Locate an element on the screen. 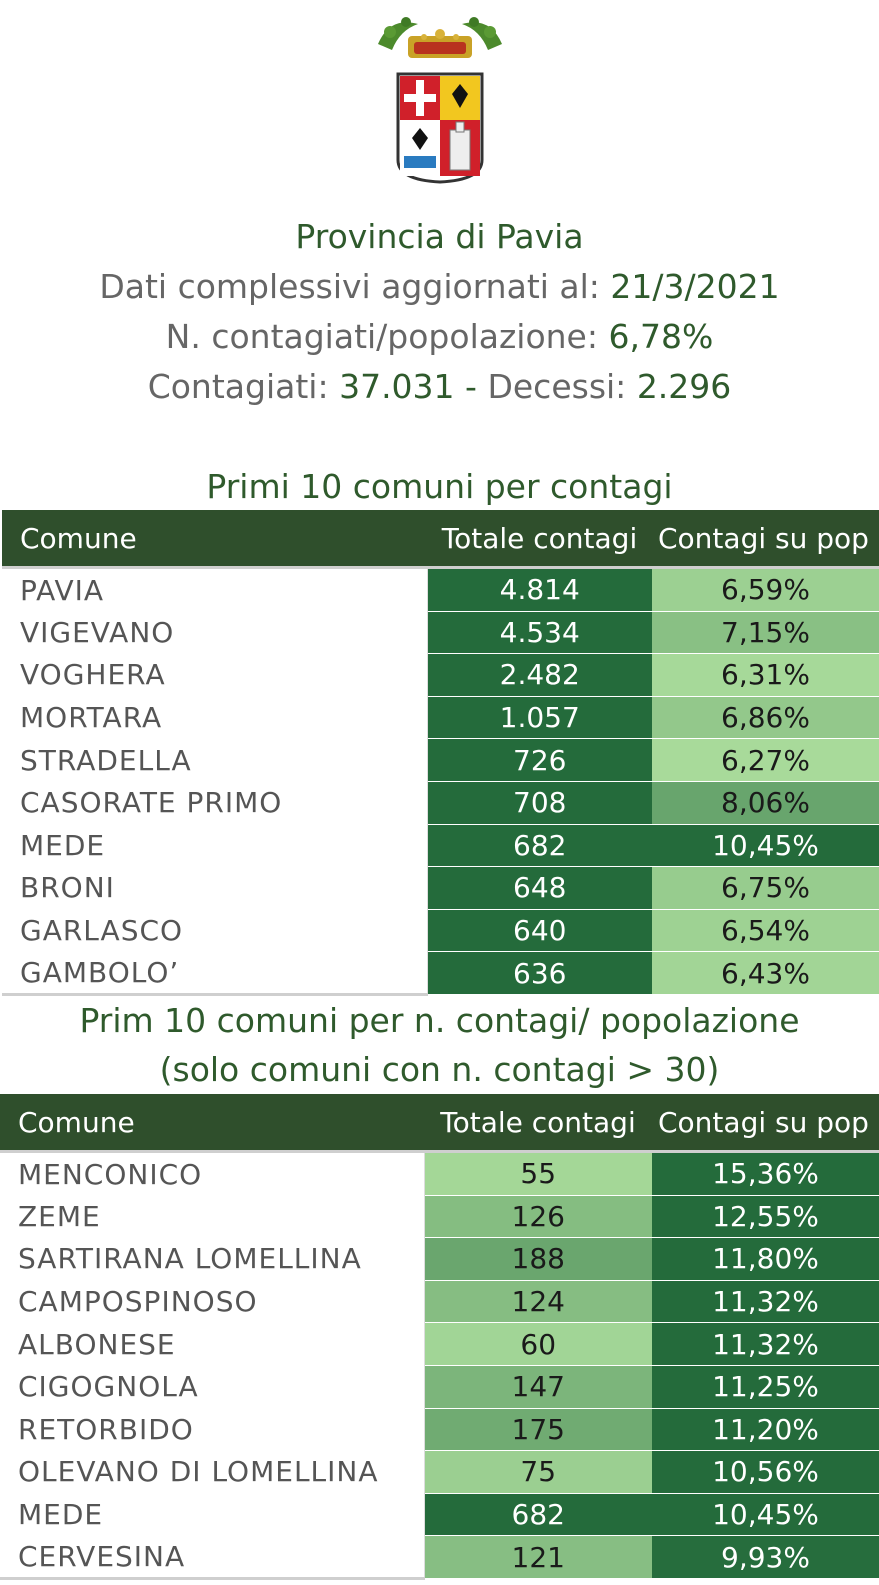  cell-contagi-su-pop: 6,43% is located at coordinates (765, 973).